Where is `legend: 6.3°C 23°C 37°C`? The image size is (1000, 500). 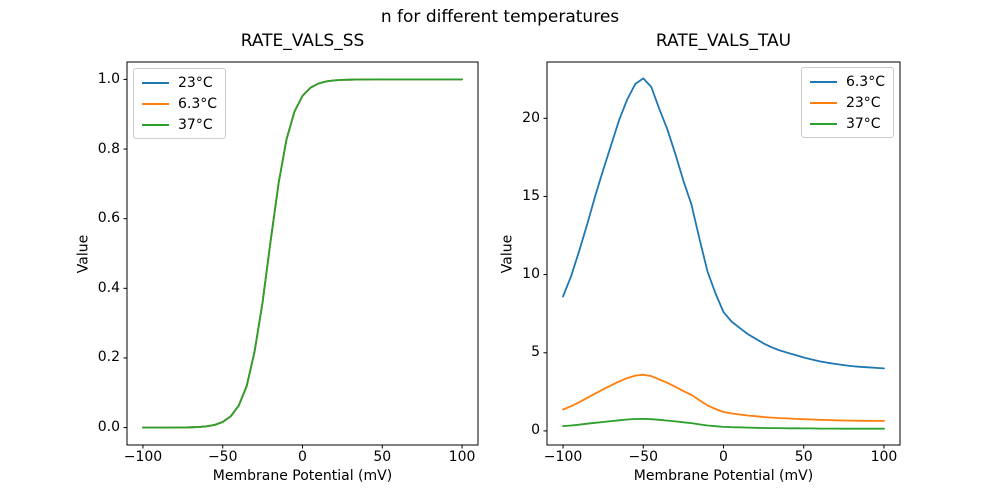 legend: 6.3°C 23°C 37°C is located at coordinates (847, 102).